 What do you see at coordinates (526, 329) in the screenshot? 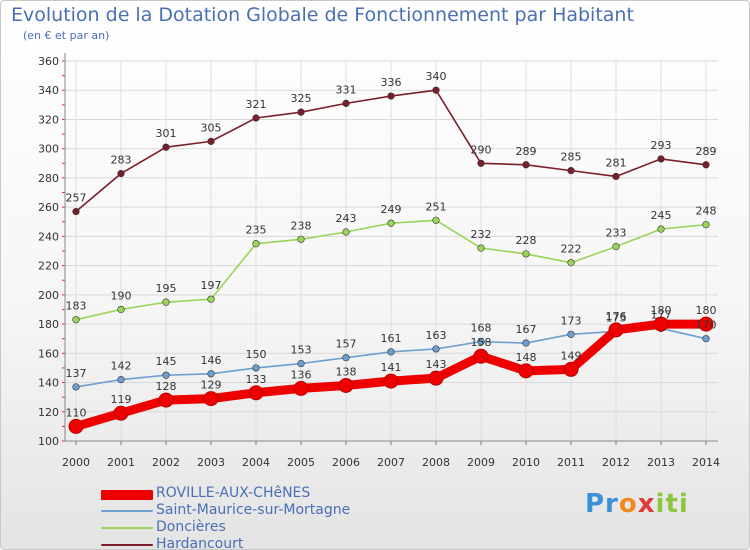
I see `data-label-saint-maurice-sur-mortagne: 167` at bounding box center [526, 329].